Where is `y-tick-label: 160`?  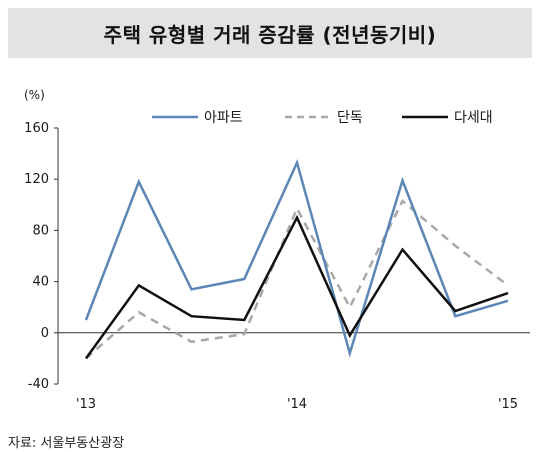
y-tick-label: 160 is located at coordinates (36, 128).